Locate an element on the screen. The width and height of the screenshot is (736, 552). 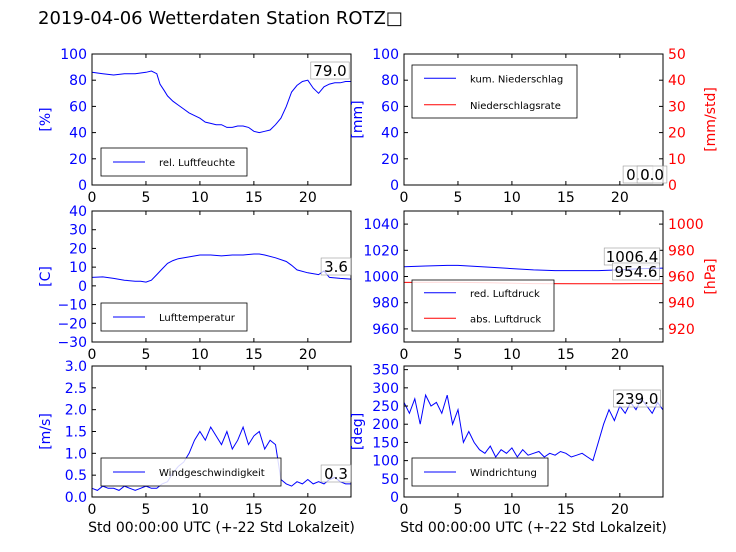
y-tick-label: 1000 is located at coordinates (381, 278).